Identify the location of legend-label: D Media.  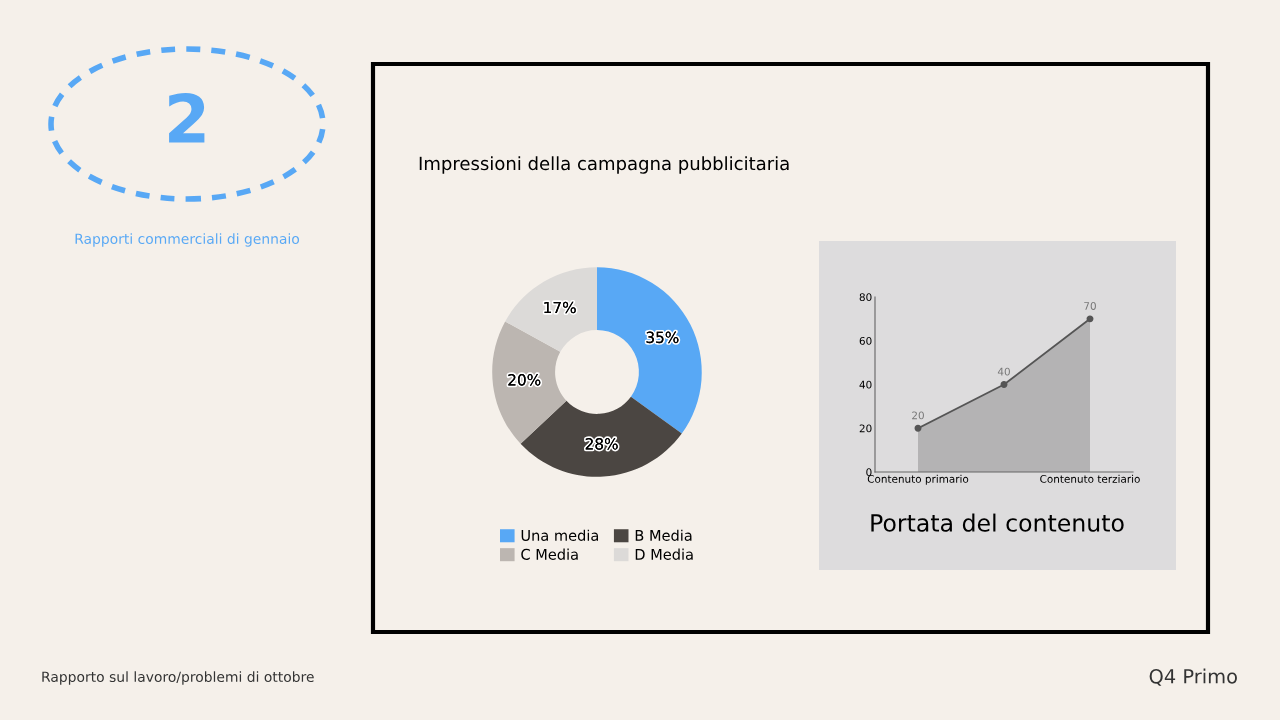
(664, 554).